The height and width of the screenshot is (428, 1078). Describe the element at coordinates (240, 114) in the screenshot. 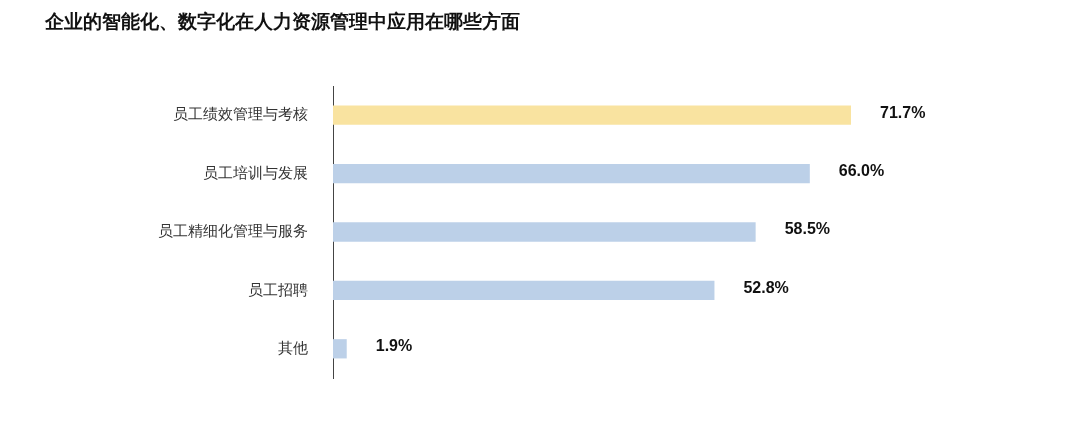

I see `y-tick-label: 员工绩效管理与考核` at that location.